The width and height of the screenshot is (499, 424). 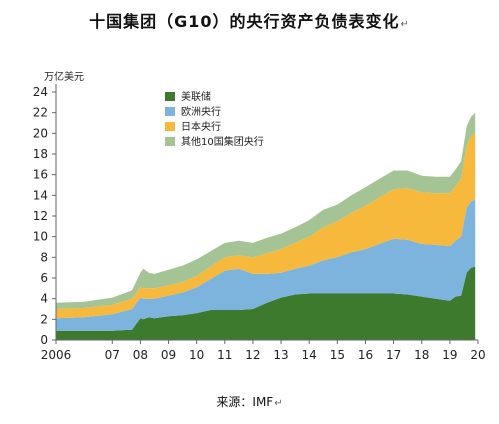 I want to click on y-tick-label: 0, so click(x=44, y=340).